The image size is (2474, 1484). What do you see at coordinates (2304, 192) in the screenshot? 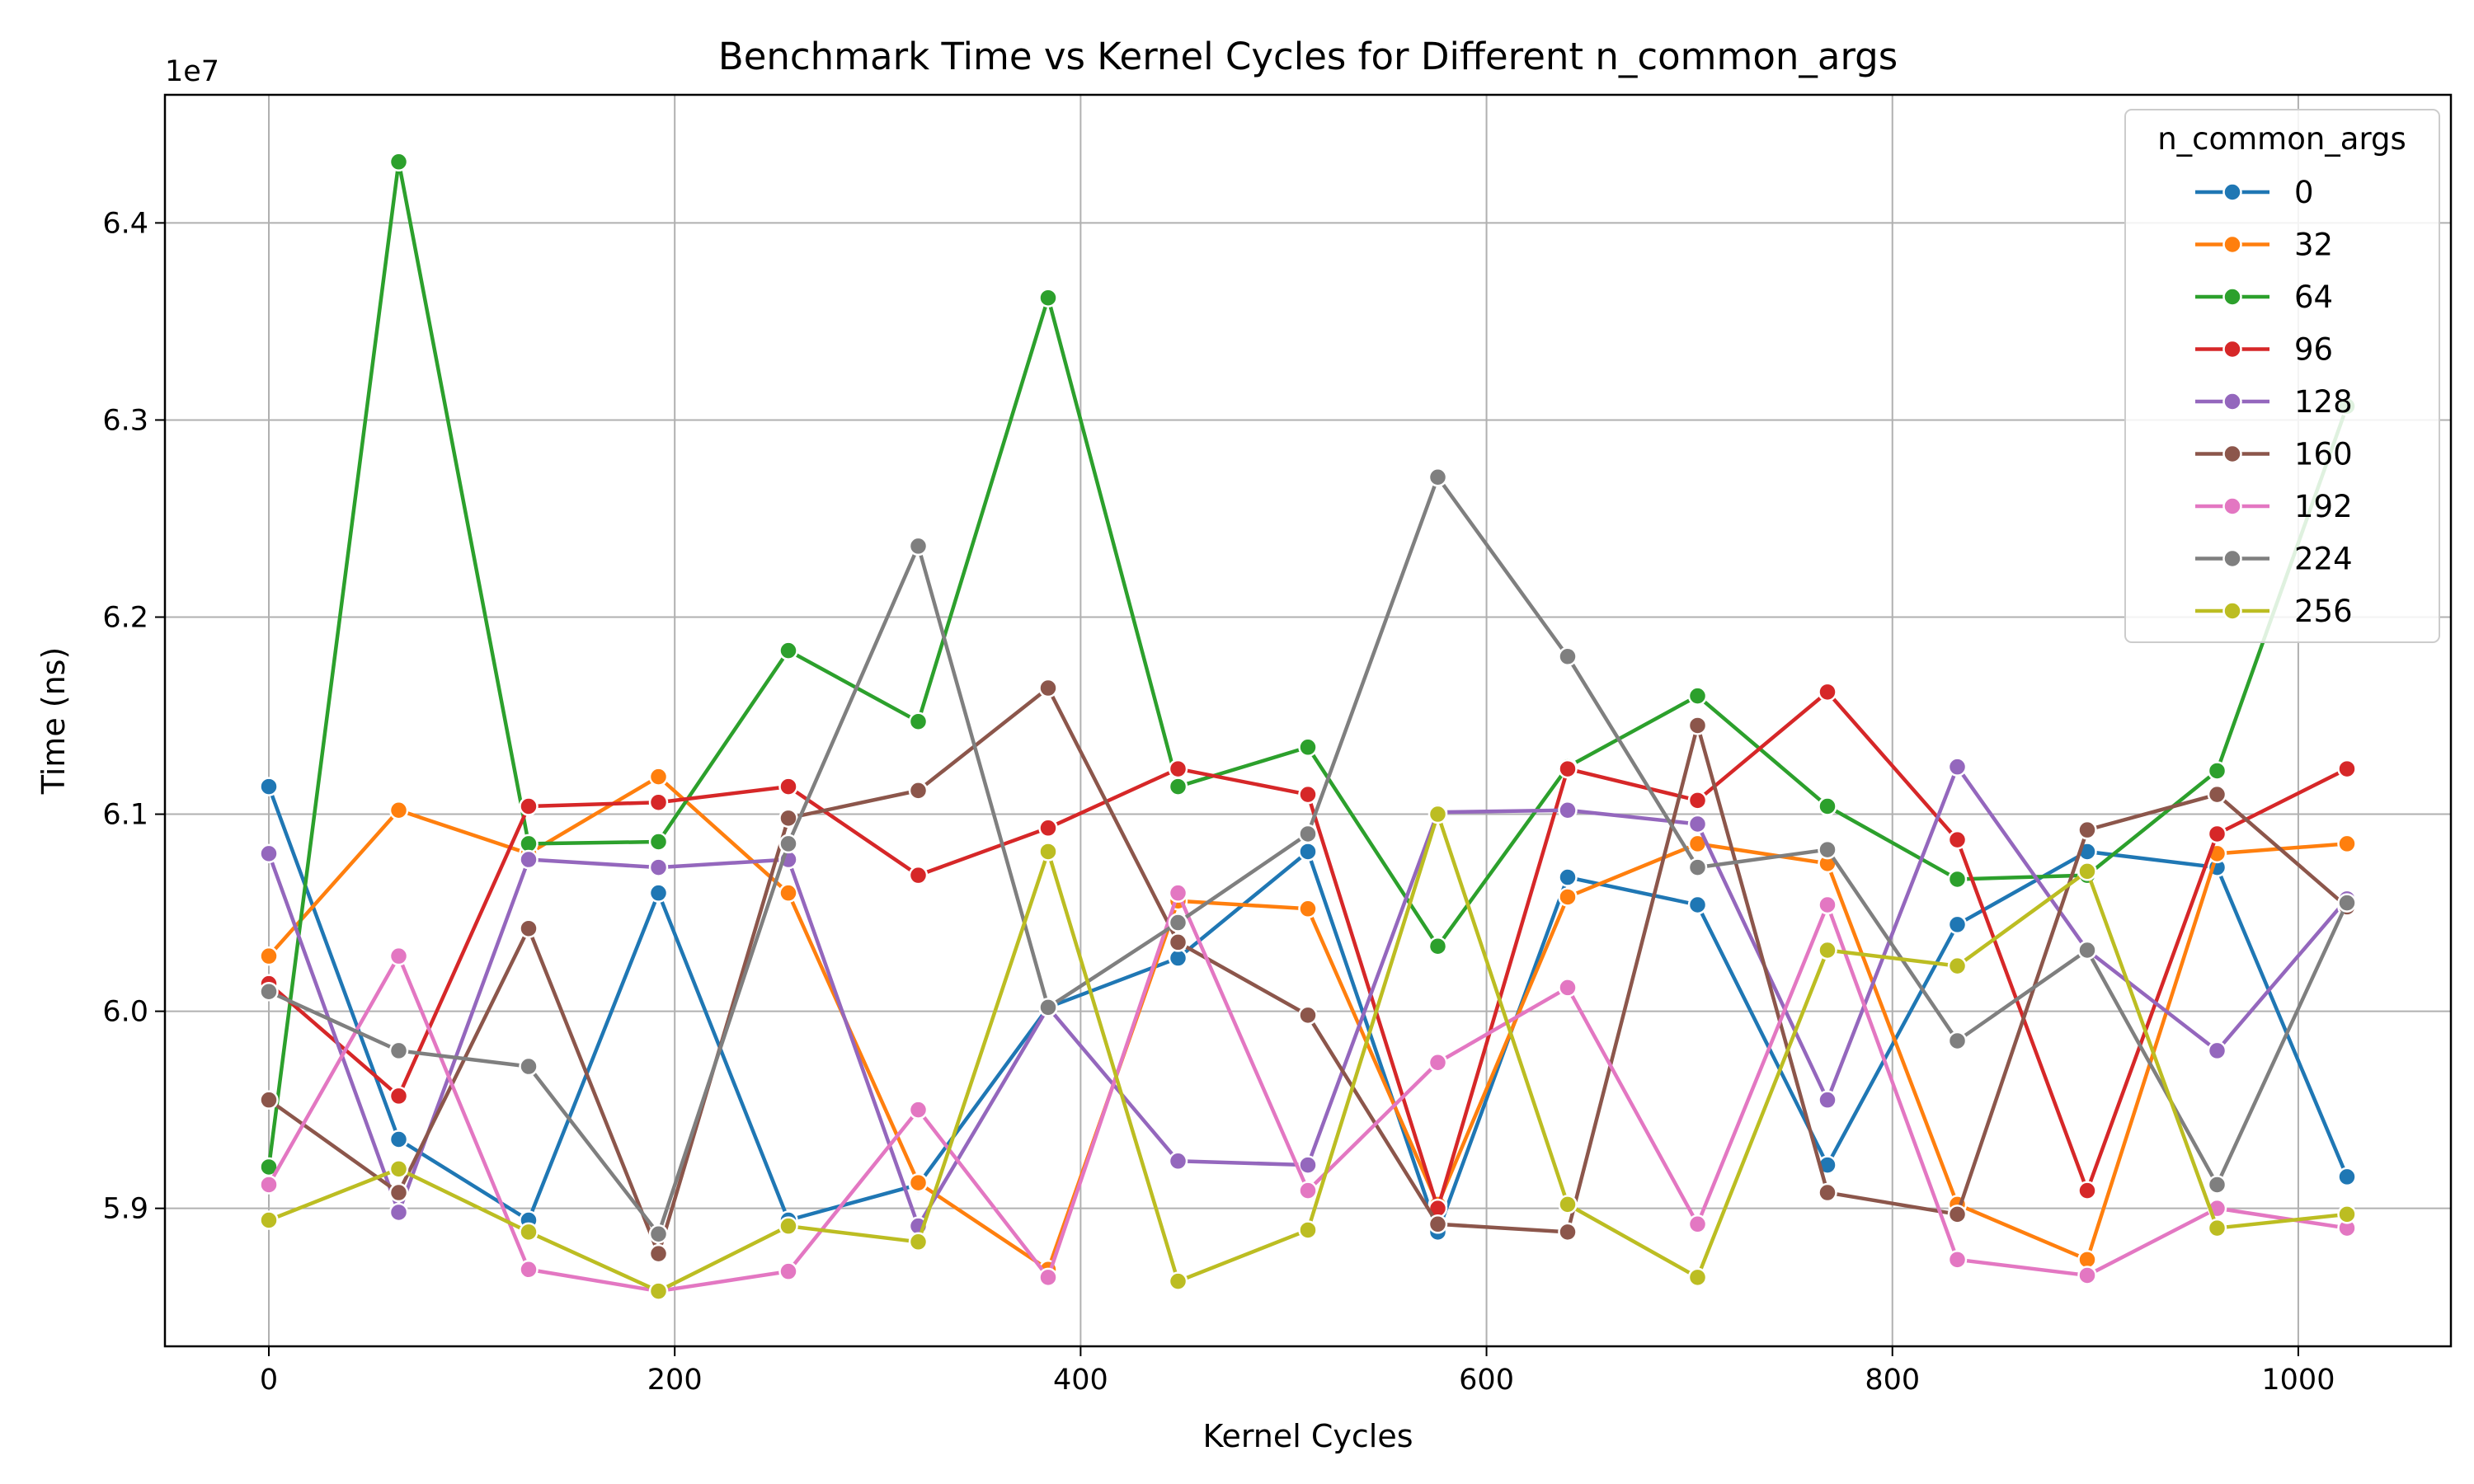
I see `legend-label: 0` at bounding box center [2304, 192].